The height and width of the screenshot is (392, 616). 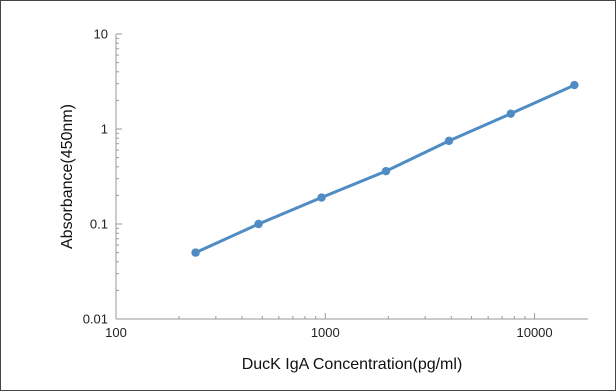 What do you see at coordinates (534, 332) in the screenshot?
I see `x-tick-label: 10000` at bounding box center [534, 332].